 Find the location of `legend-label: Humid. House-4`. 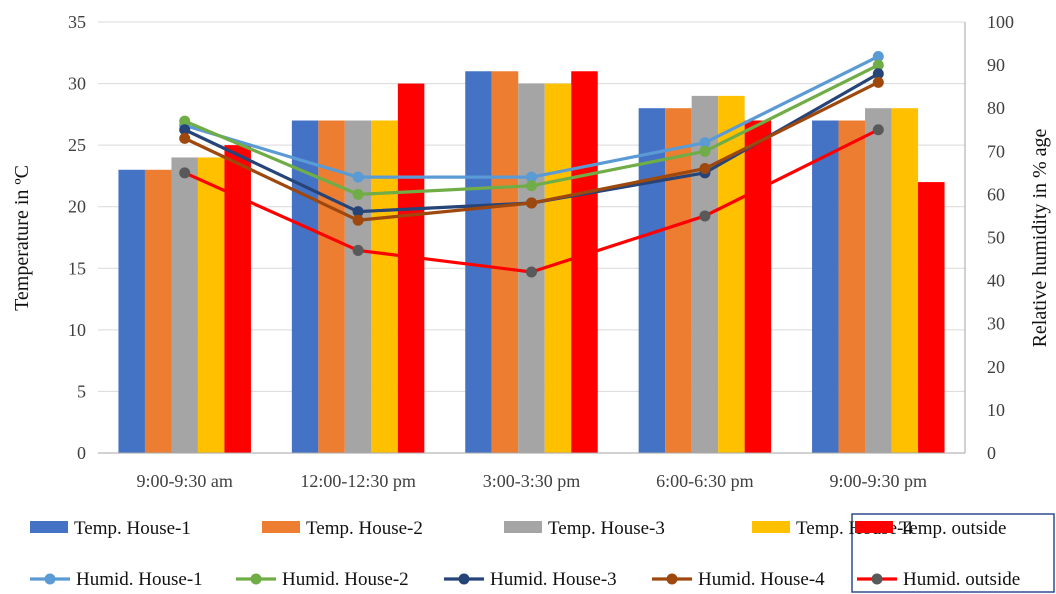

legend-label: Humid. House-4 is located at coordinates (761, 579).